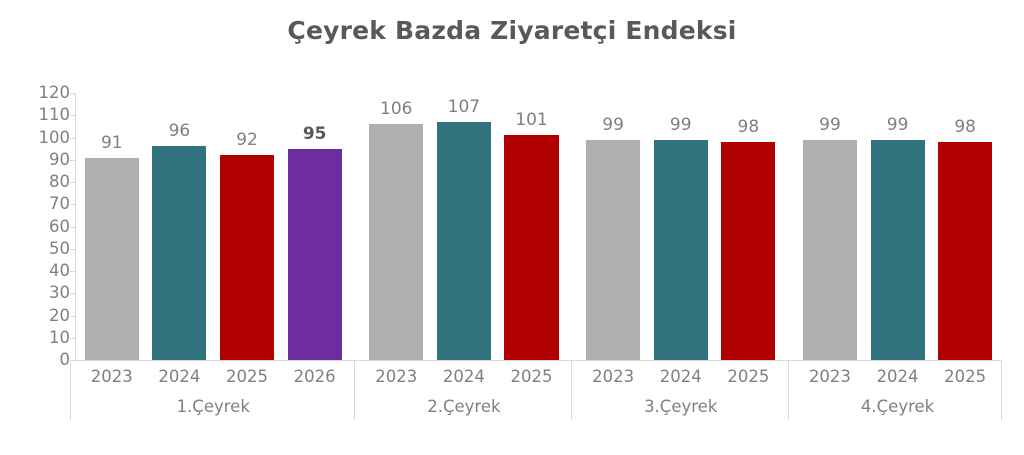 This screenshot has height=455, width=1024. I want to click on bar-value-label: 96, so click(179, 131).